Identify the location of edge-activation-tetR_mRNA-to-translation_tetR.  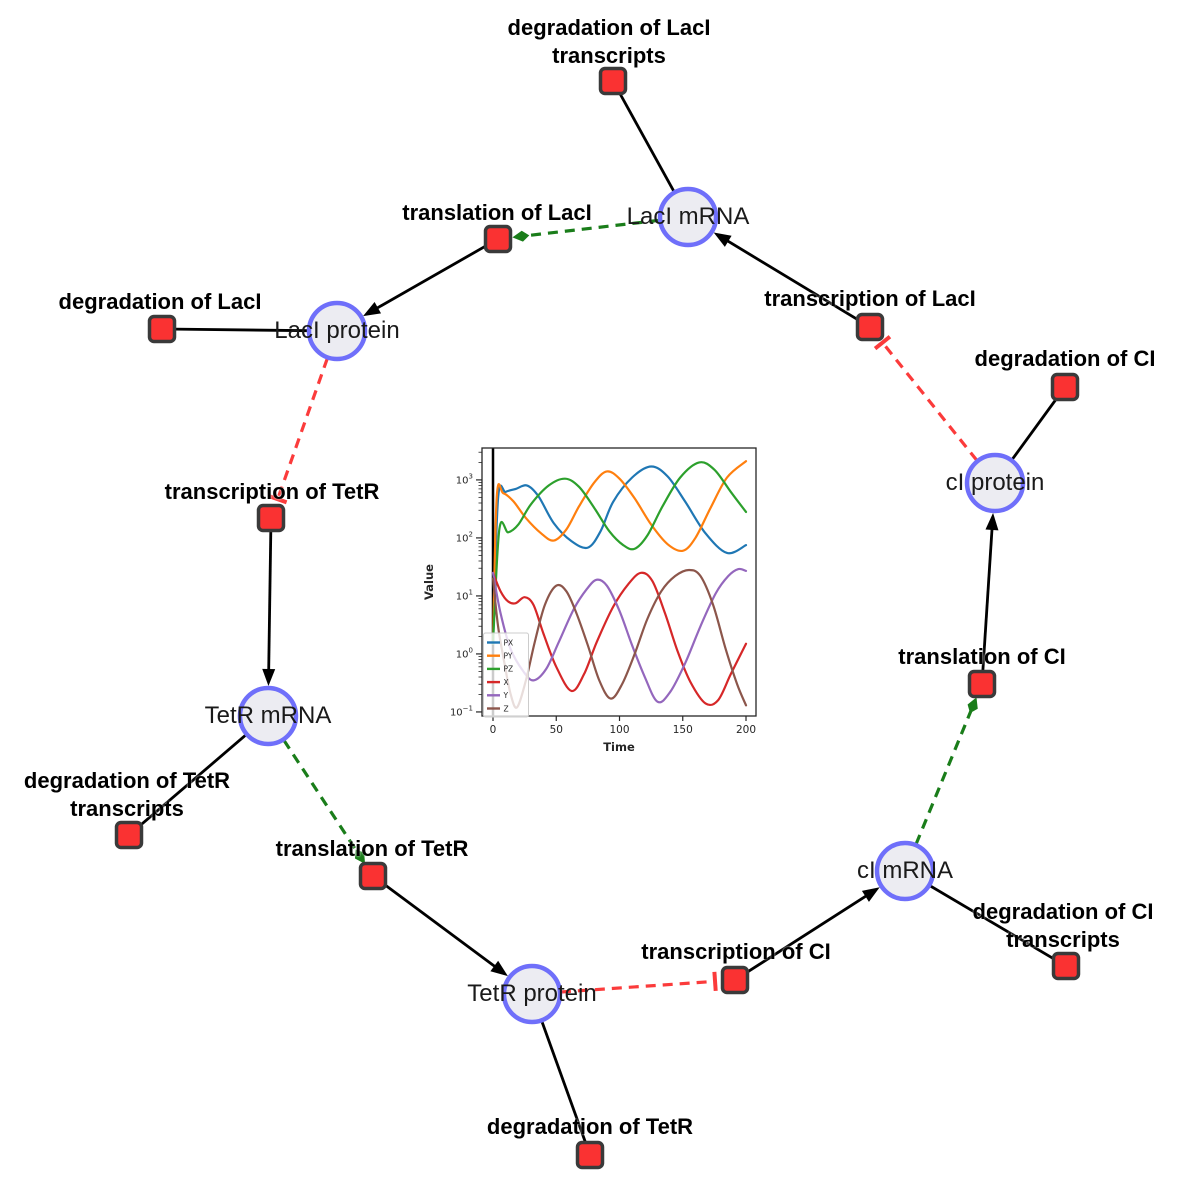
(324, 801).